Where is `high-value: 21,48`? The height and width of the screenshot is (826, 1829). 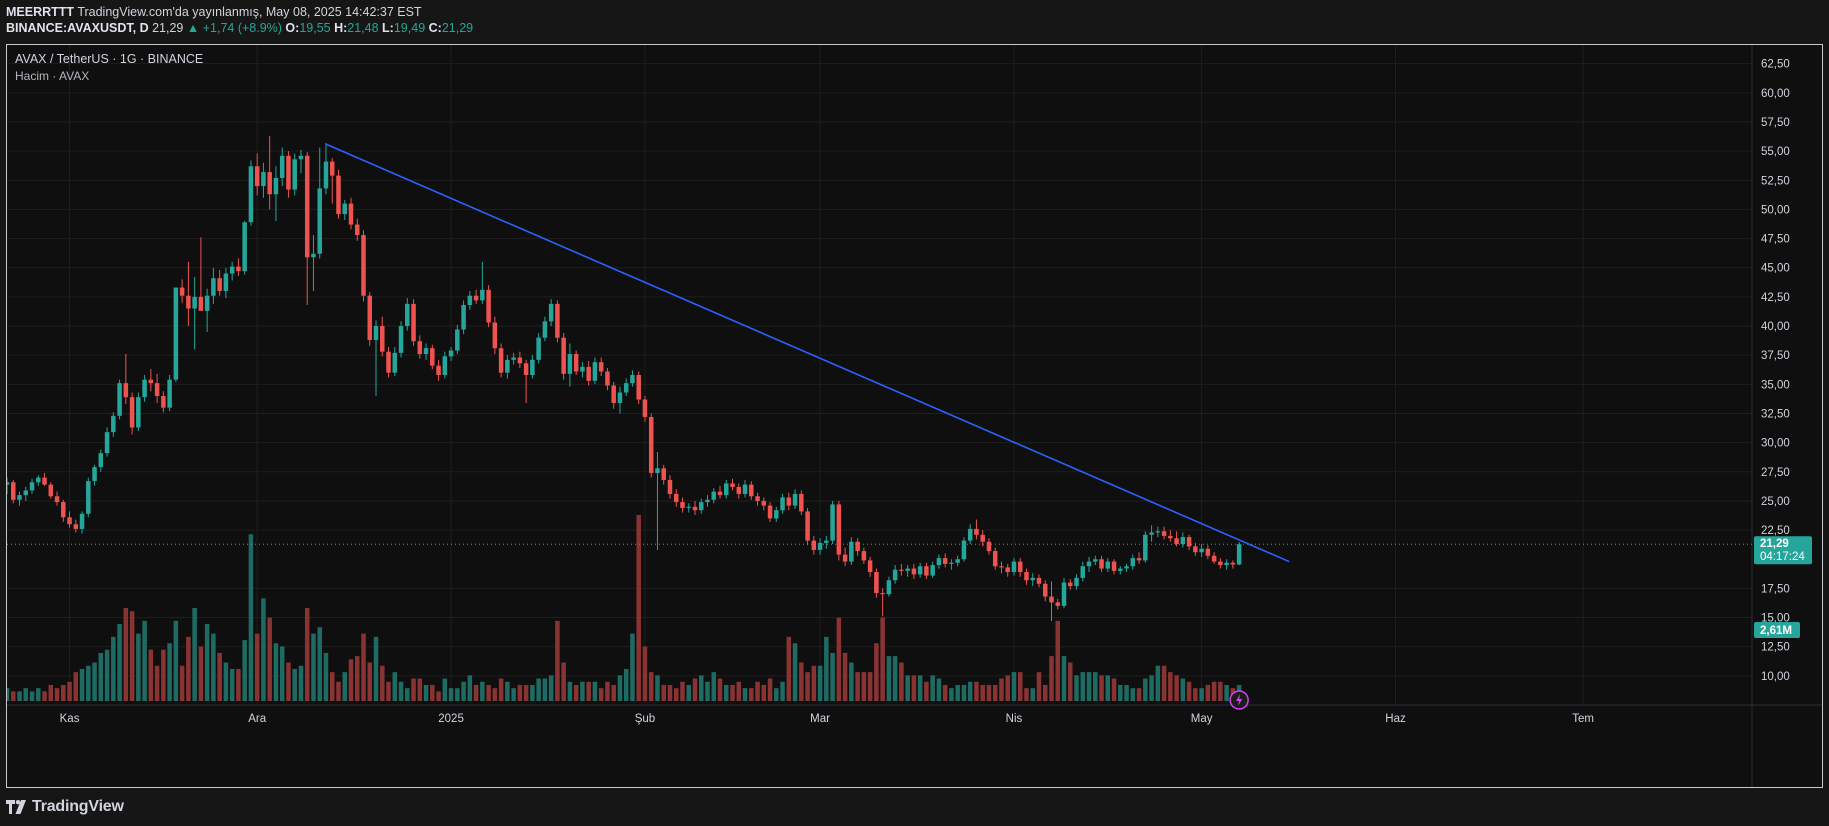 high-value: 21,48 is located at coordinates (363, 28).